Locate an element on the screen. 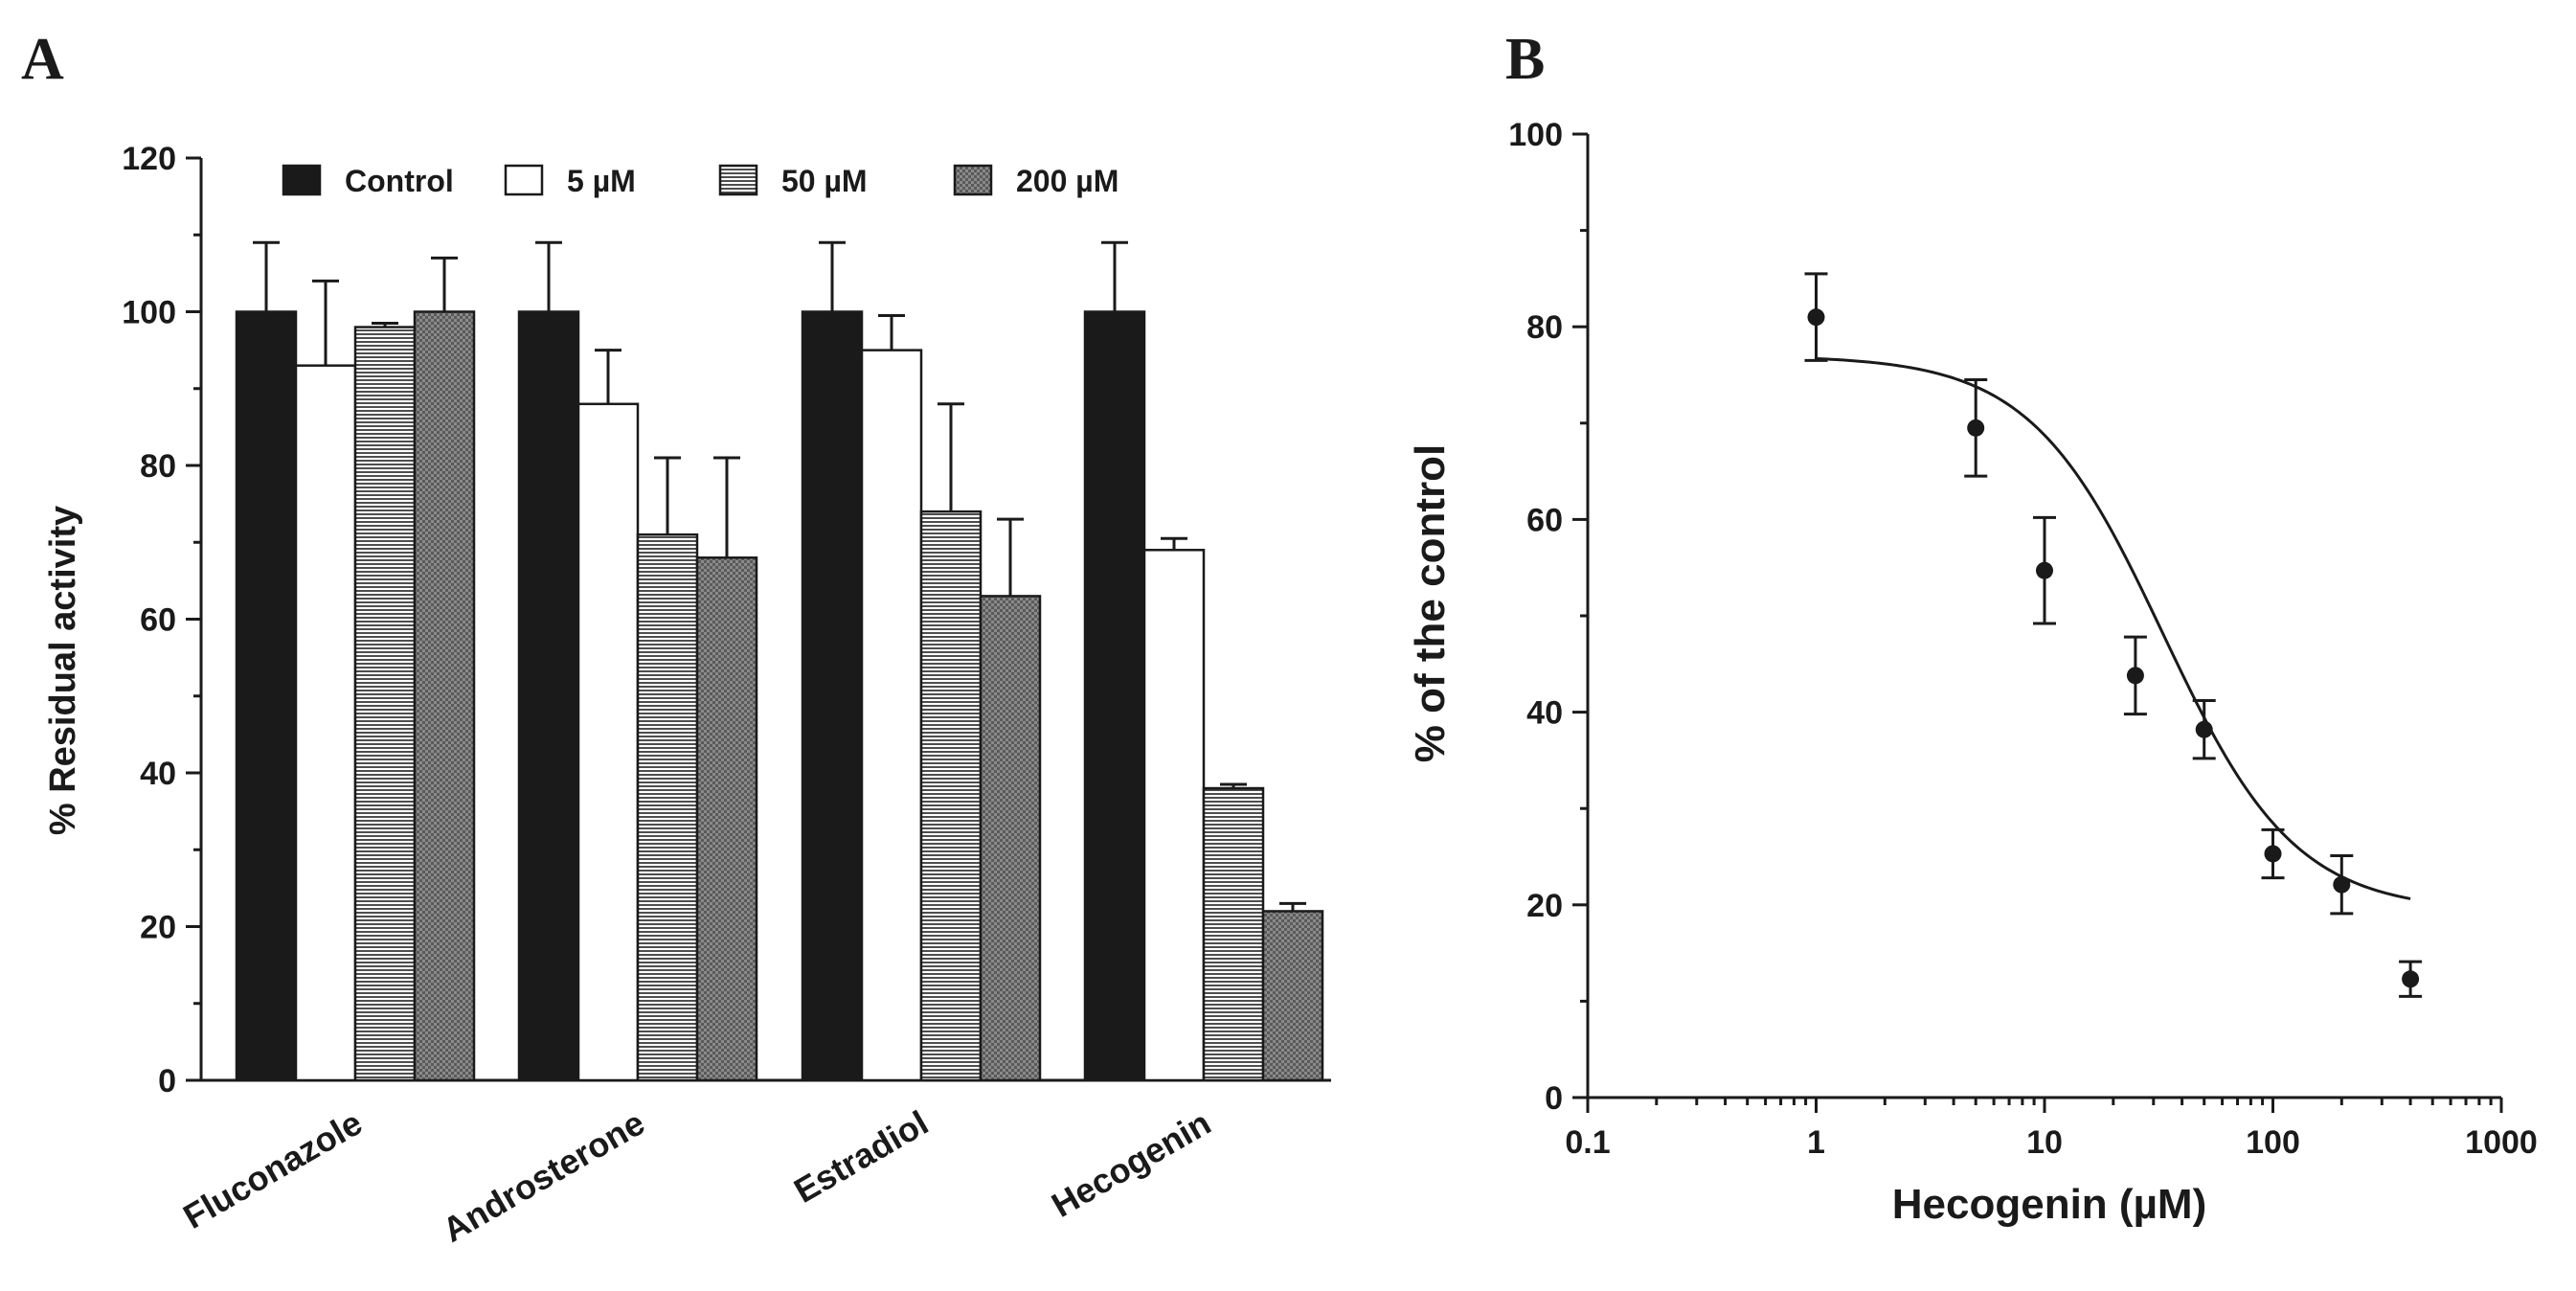 The width and height of the screenshot is (2576, 1291). dose-response-y-axis-title: % of the control is located at coordinates (1430, 603).